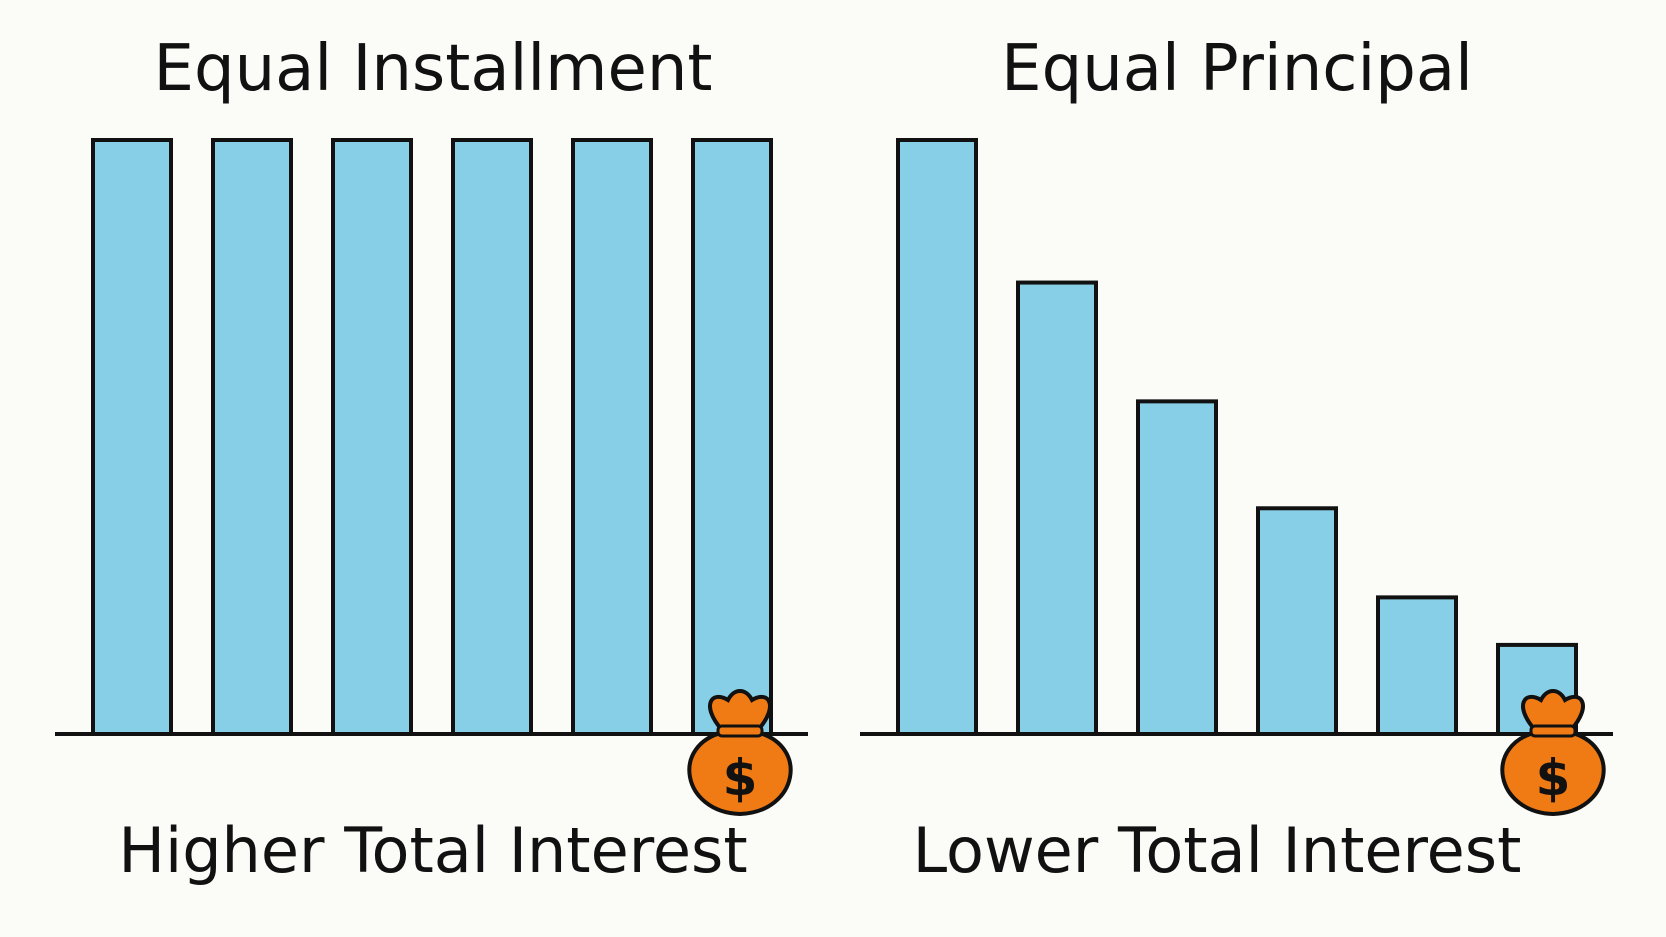 The image size is (1666, 937). I want to click on caption-right: Lower Total Interest, so click(1217, 850).